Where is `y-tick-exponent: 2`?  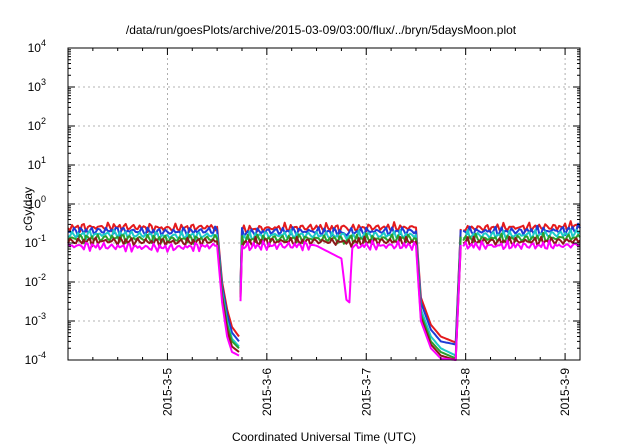
y-tick-exponent: 2 is located at coordinates (43, 121).